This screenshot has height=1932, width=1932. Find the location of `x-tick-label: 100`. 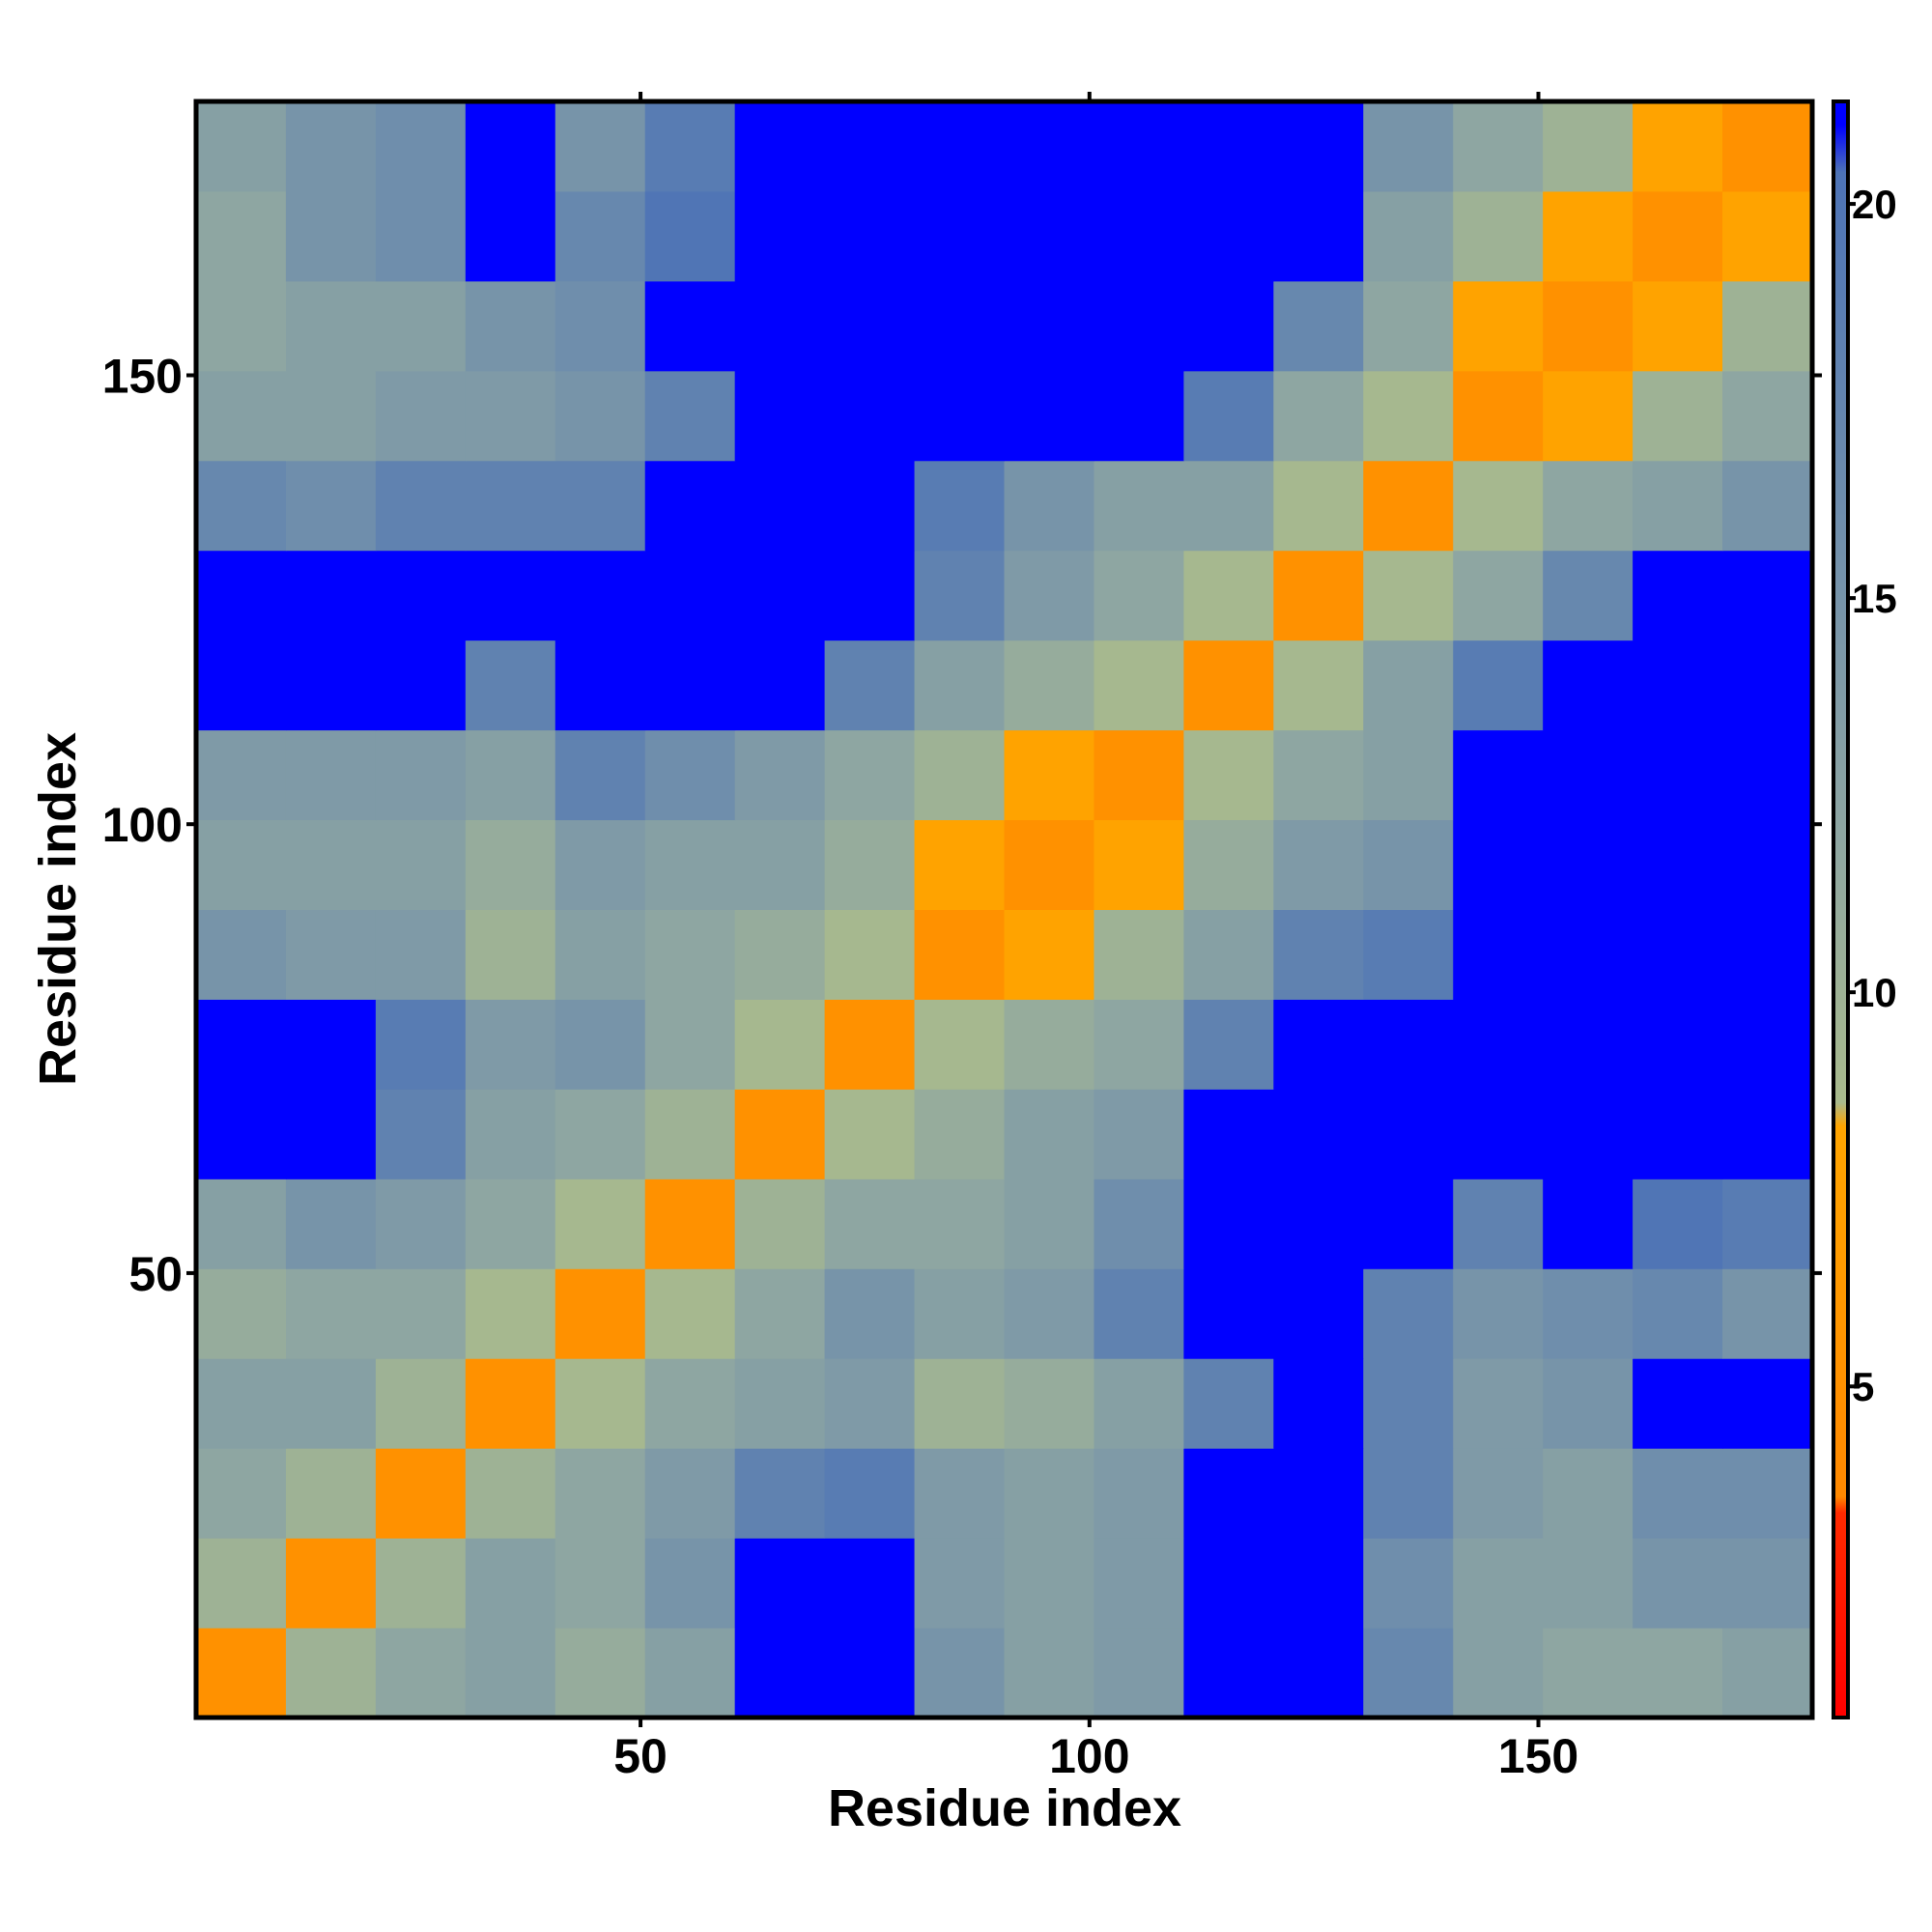

x-tick-label: 100 is located at coordinates (1089, 1756).